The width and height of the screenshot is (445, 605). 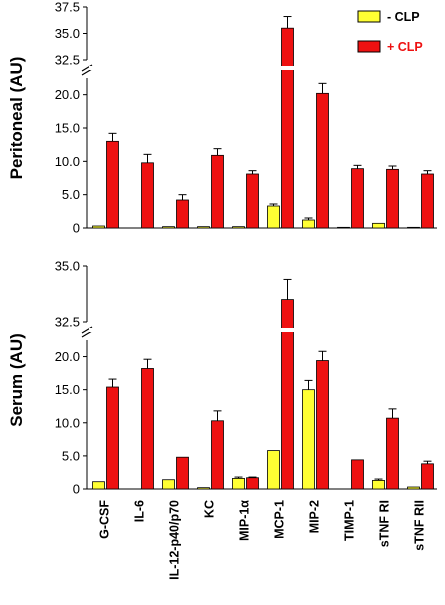 I want to click on bar-bottom-kc-neg, so click(x=203, y=488).